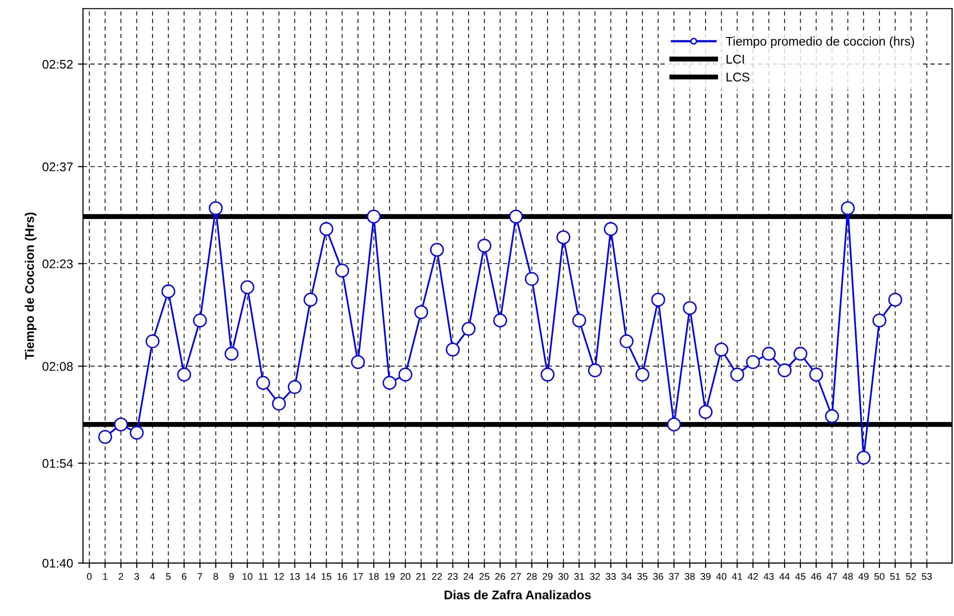 The width and height of the screenshot is (954, 616). What do you see at coordinates (705, 576) in the screenshot?
I see `x-tick-label: 39` at bounding box center [705, 576].